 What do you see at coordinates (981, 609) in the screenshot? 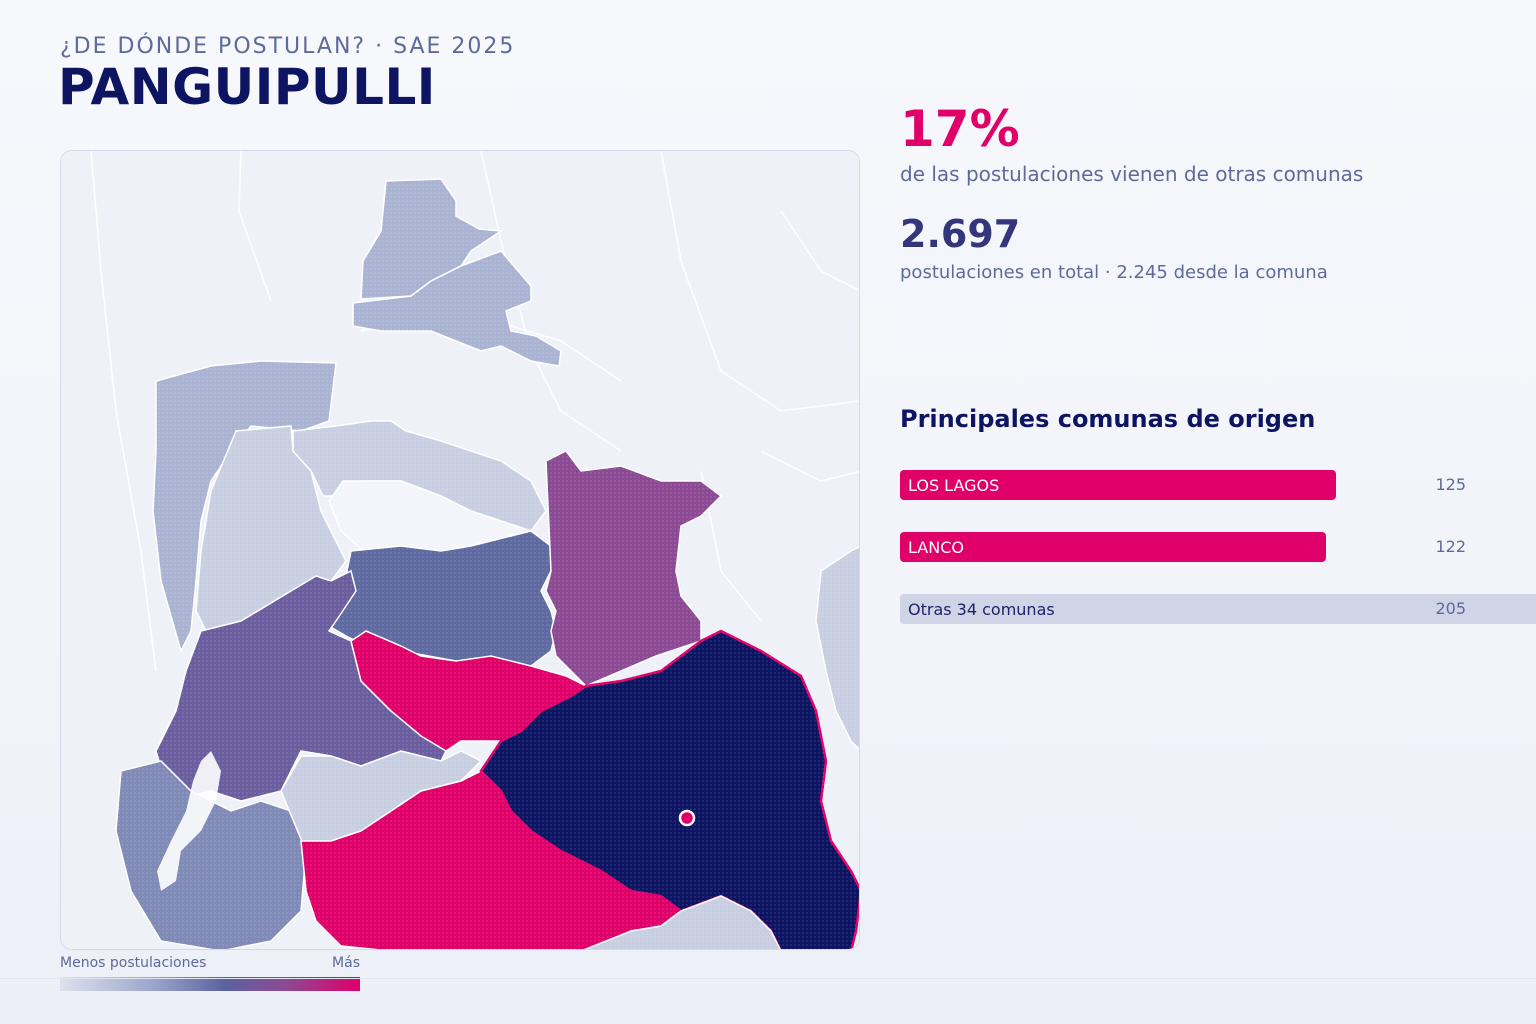
I see `origin-label: Otras 34 comunas` at bounding box center [981, 609].